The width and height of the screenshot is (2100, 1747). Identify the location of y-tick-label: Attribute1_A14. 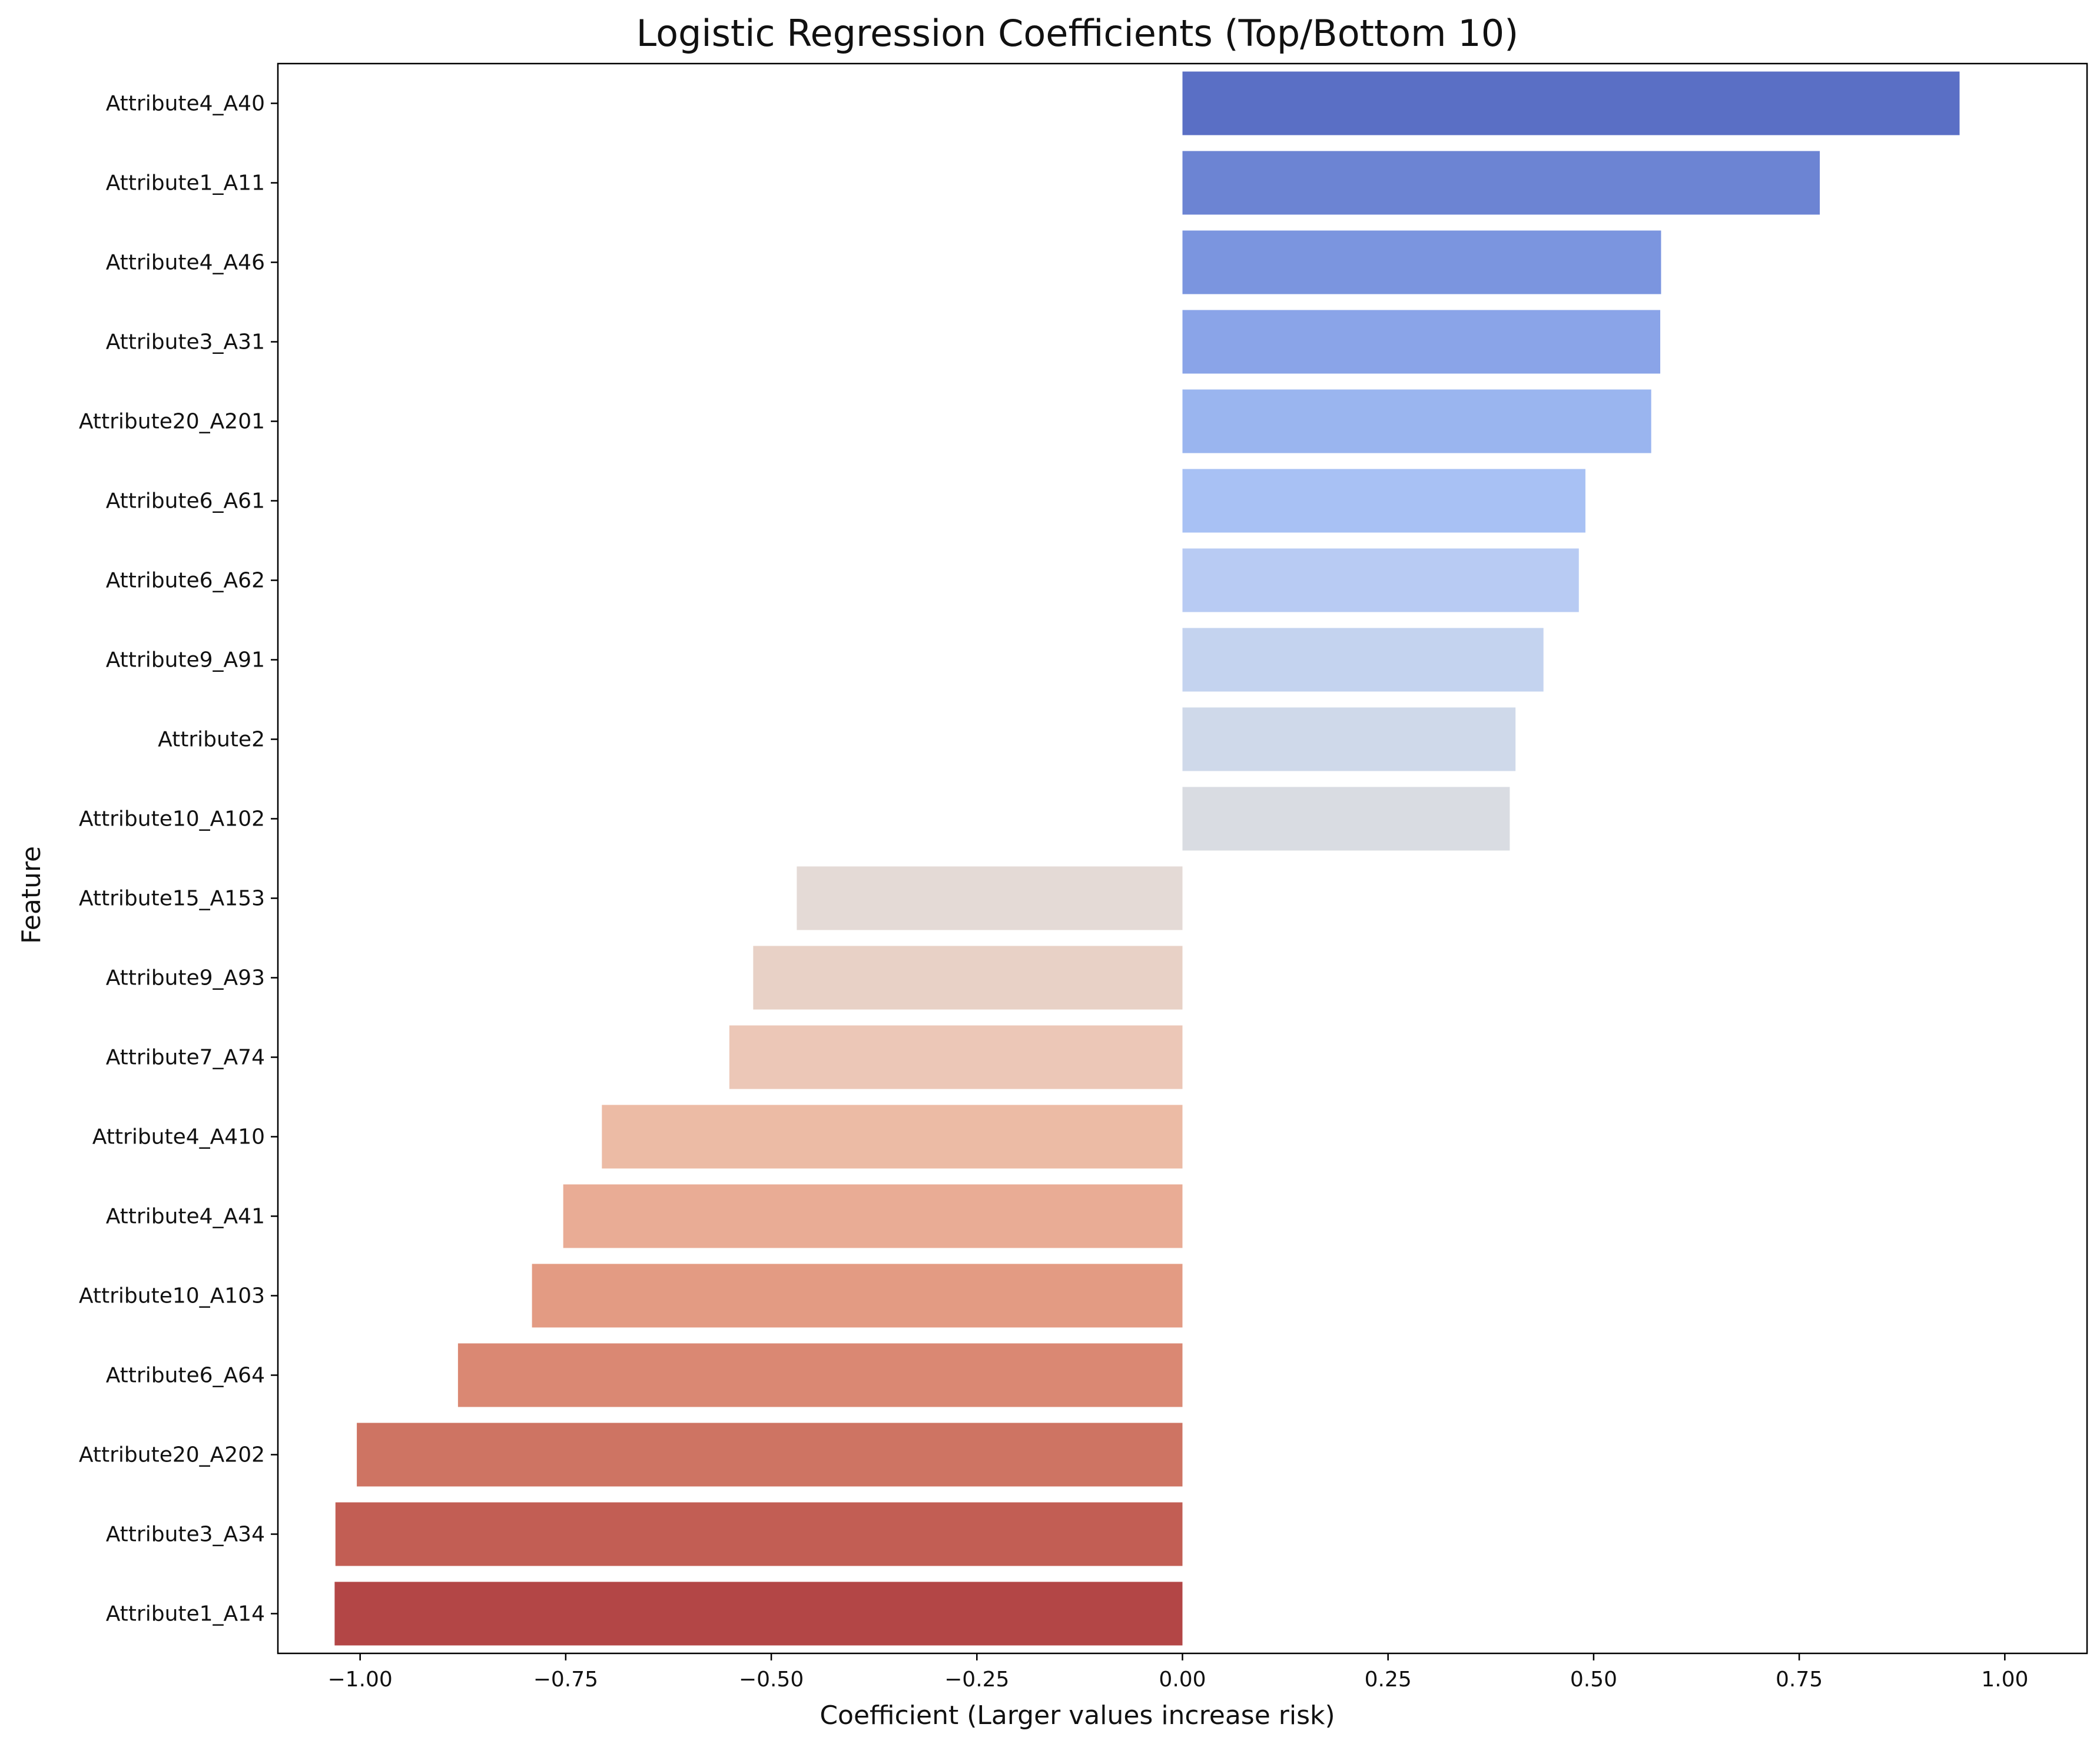
(186, 1614).